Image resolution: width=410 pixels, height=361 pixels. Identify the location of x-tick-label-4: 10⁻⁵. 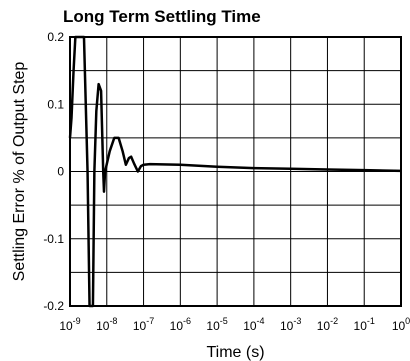
(216, 324).